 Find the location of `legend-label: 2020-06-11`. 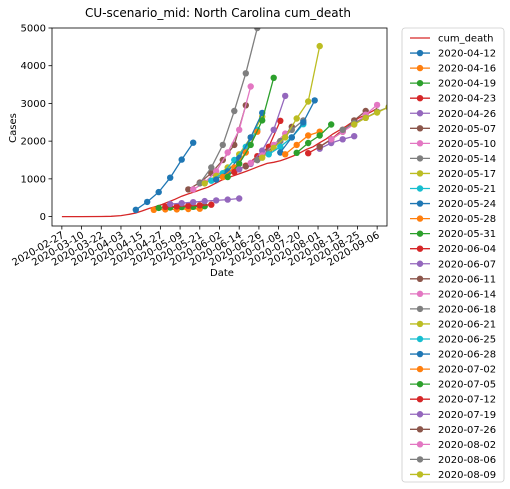

legend-label: 2020-06-11 is located at coordinates (467, 279).